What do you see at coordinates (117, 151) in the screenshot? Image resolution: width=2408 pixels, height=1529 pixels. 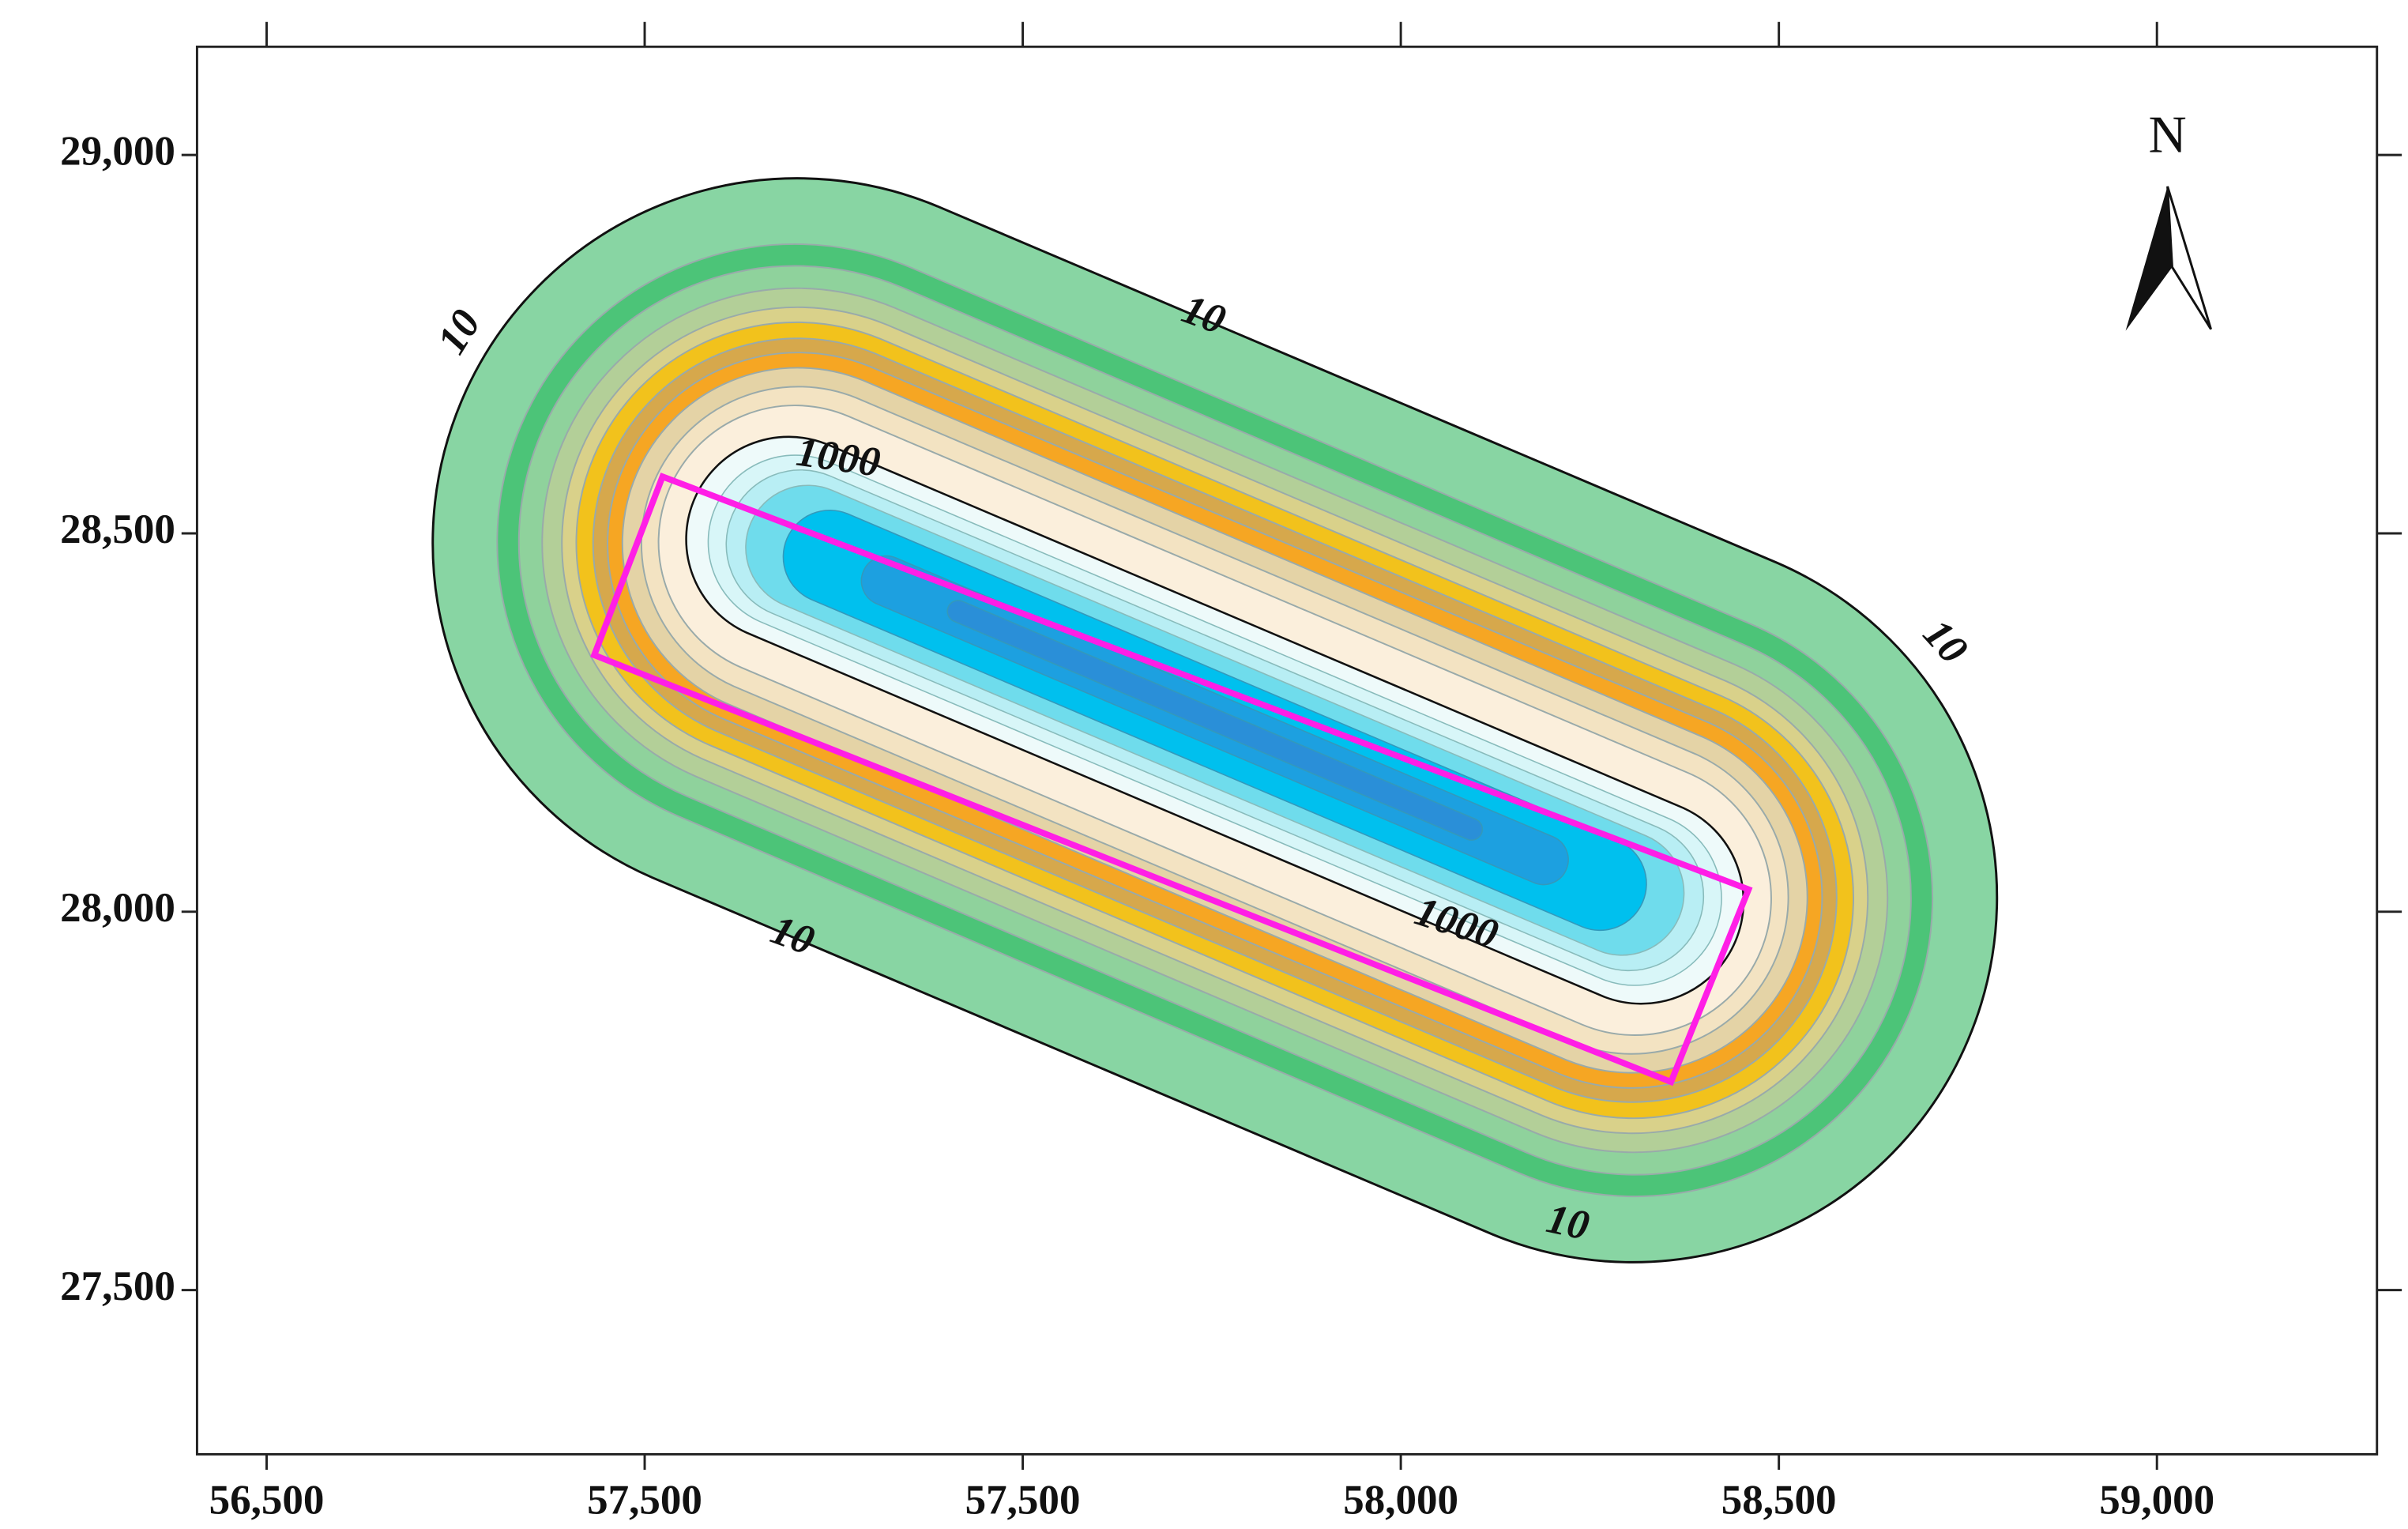 I see `y-tick-label: 29,000` at bounding box center [117, 151].